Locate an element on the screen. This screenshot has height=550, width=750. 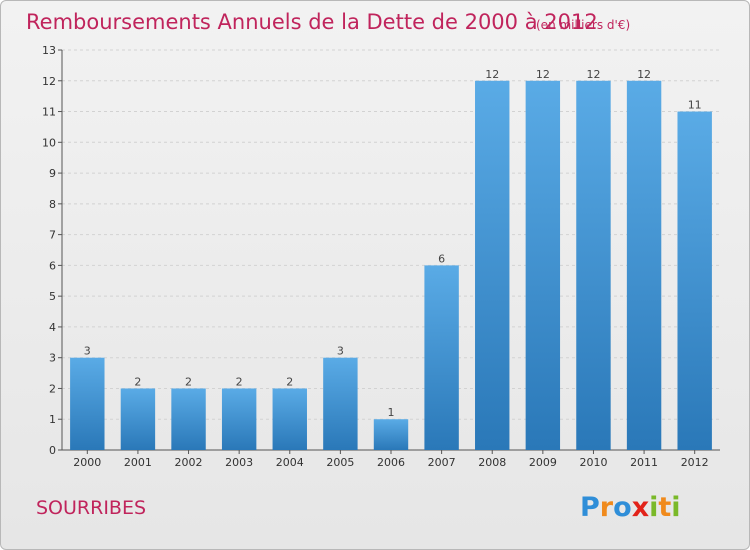
y-tick-label: 13 is located at coordinates (49, 50).